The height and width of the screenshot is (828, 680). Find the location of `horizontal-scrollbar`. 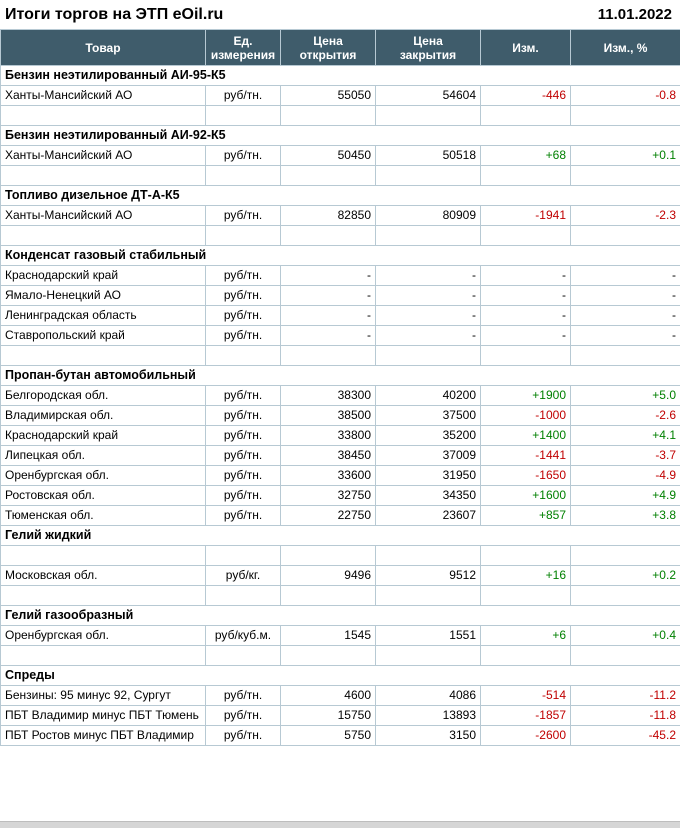

horizontal-scrollbar is located at coordinates (340, 824).